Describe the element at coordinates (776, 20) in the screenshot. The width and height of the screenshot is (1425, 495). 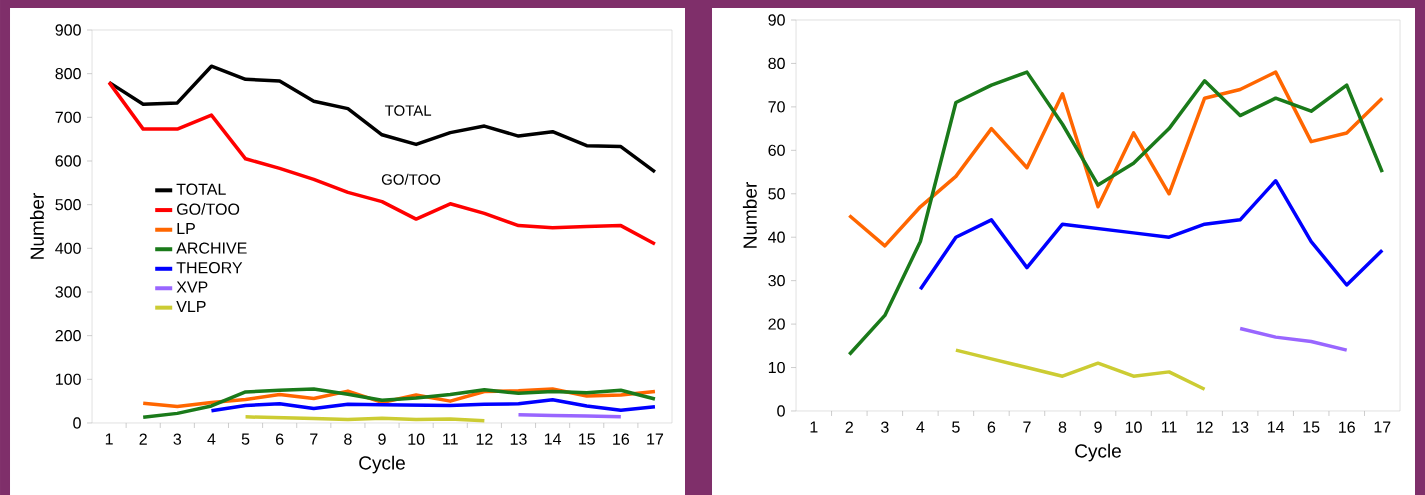
I see `y-tick-label: 90` at that location.